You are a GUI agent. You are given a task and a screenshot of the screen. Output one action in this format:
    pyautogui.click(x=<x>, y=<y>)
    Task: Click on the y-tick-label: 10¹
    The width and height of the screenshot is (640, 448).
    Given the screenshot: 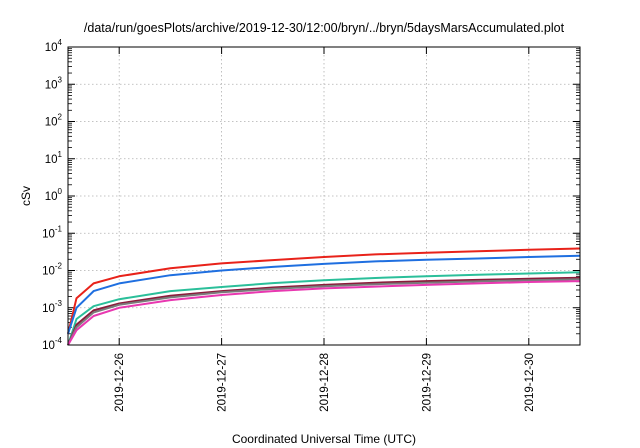 What is the action you would take?
    pyautogui.click(x=54, y=158)
    